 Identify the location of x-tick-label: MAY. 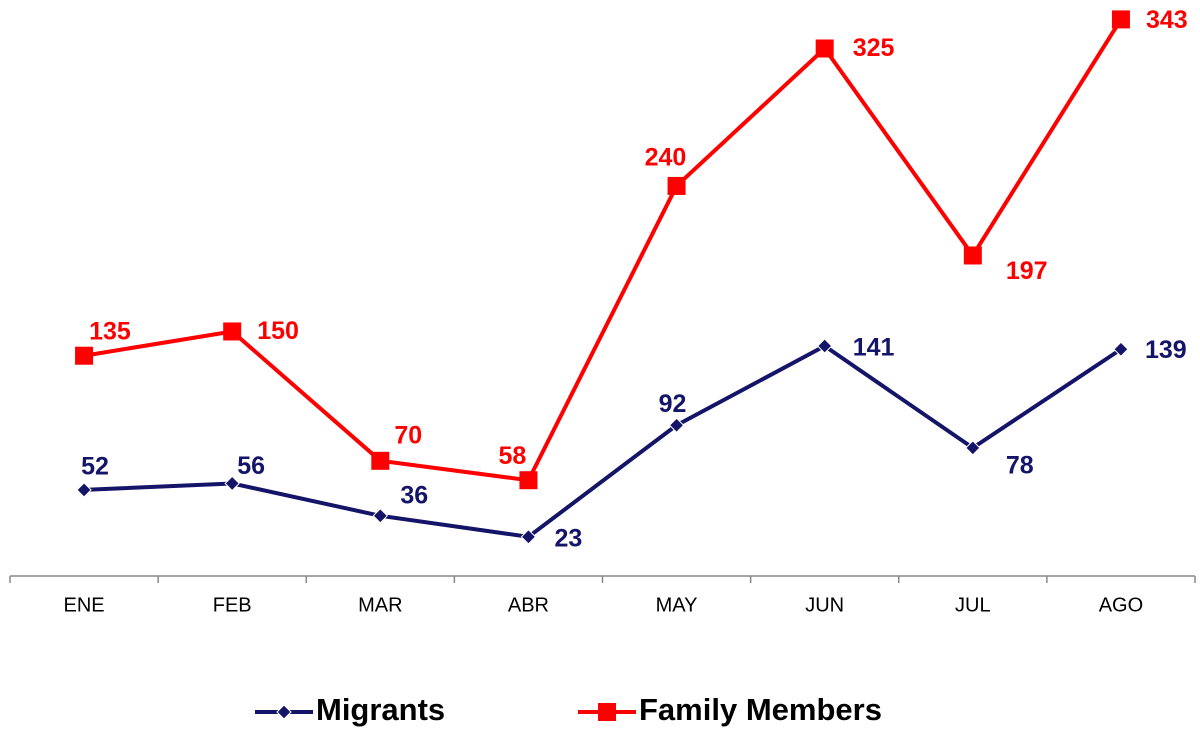
(677, 605).